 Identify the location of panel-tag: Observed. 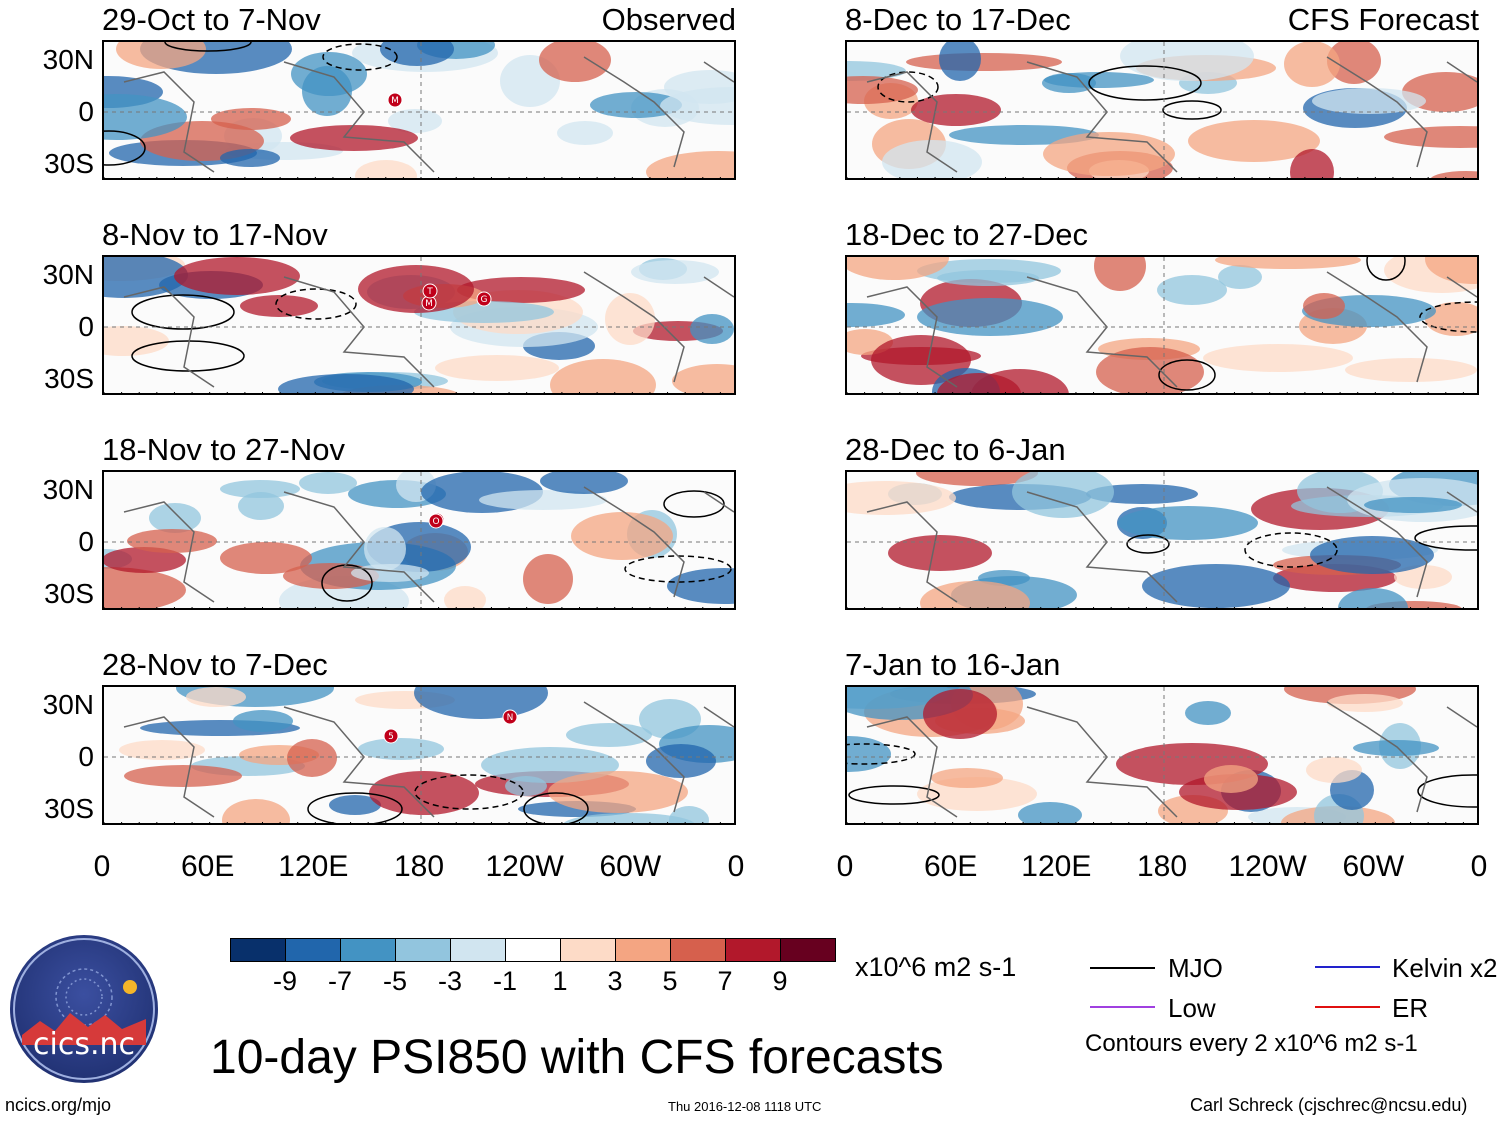
(668, 19).